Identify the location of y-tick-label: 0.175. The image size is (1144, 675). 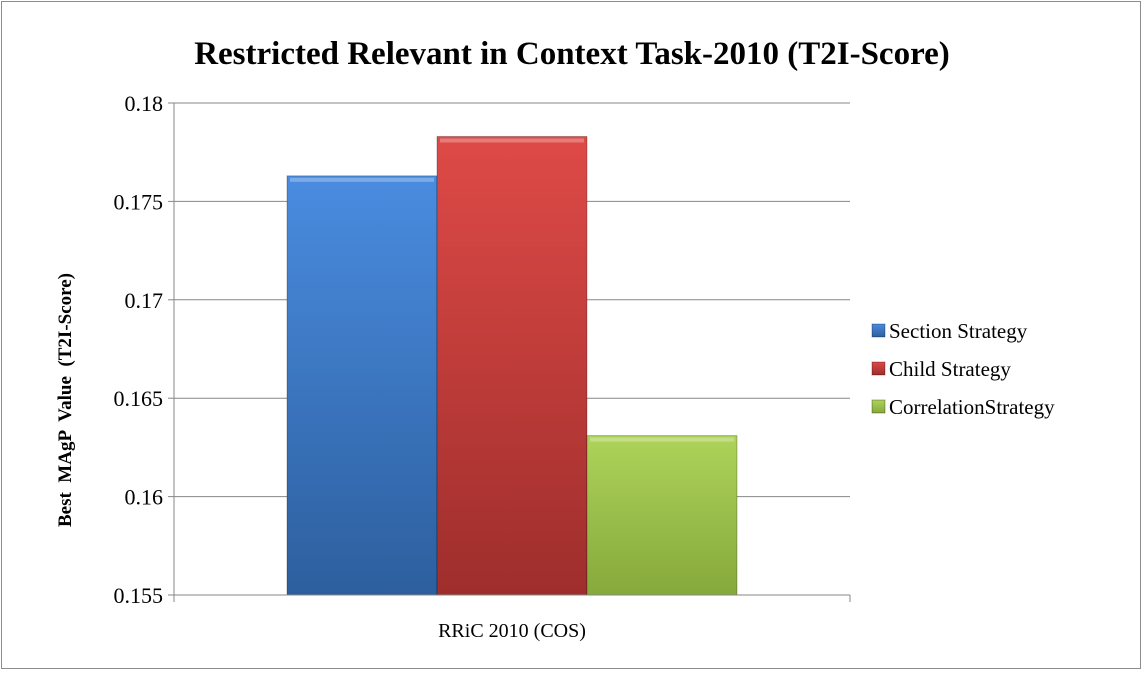
(139, 201).